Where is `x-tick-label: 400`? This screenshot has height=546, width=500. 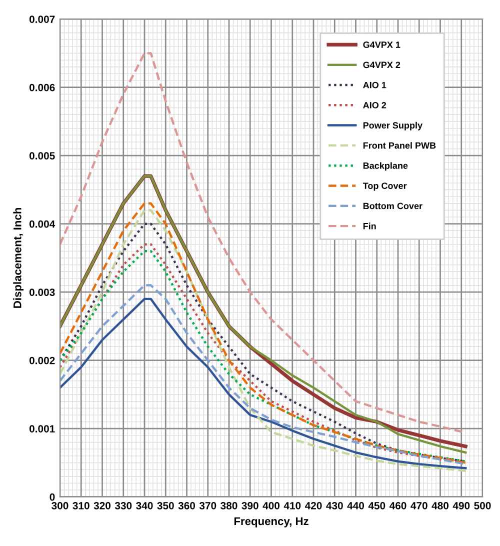
x-tick-label: 400 is located at coordinates (271, 506).